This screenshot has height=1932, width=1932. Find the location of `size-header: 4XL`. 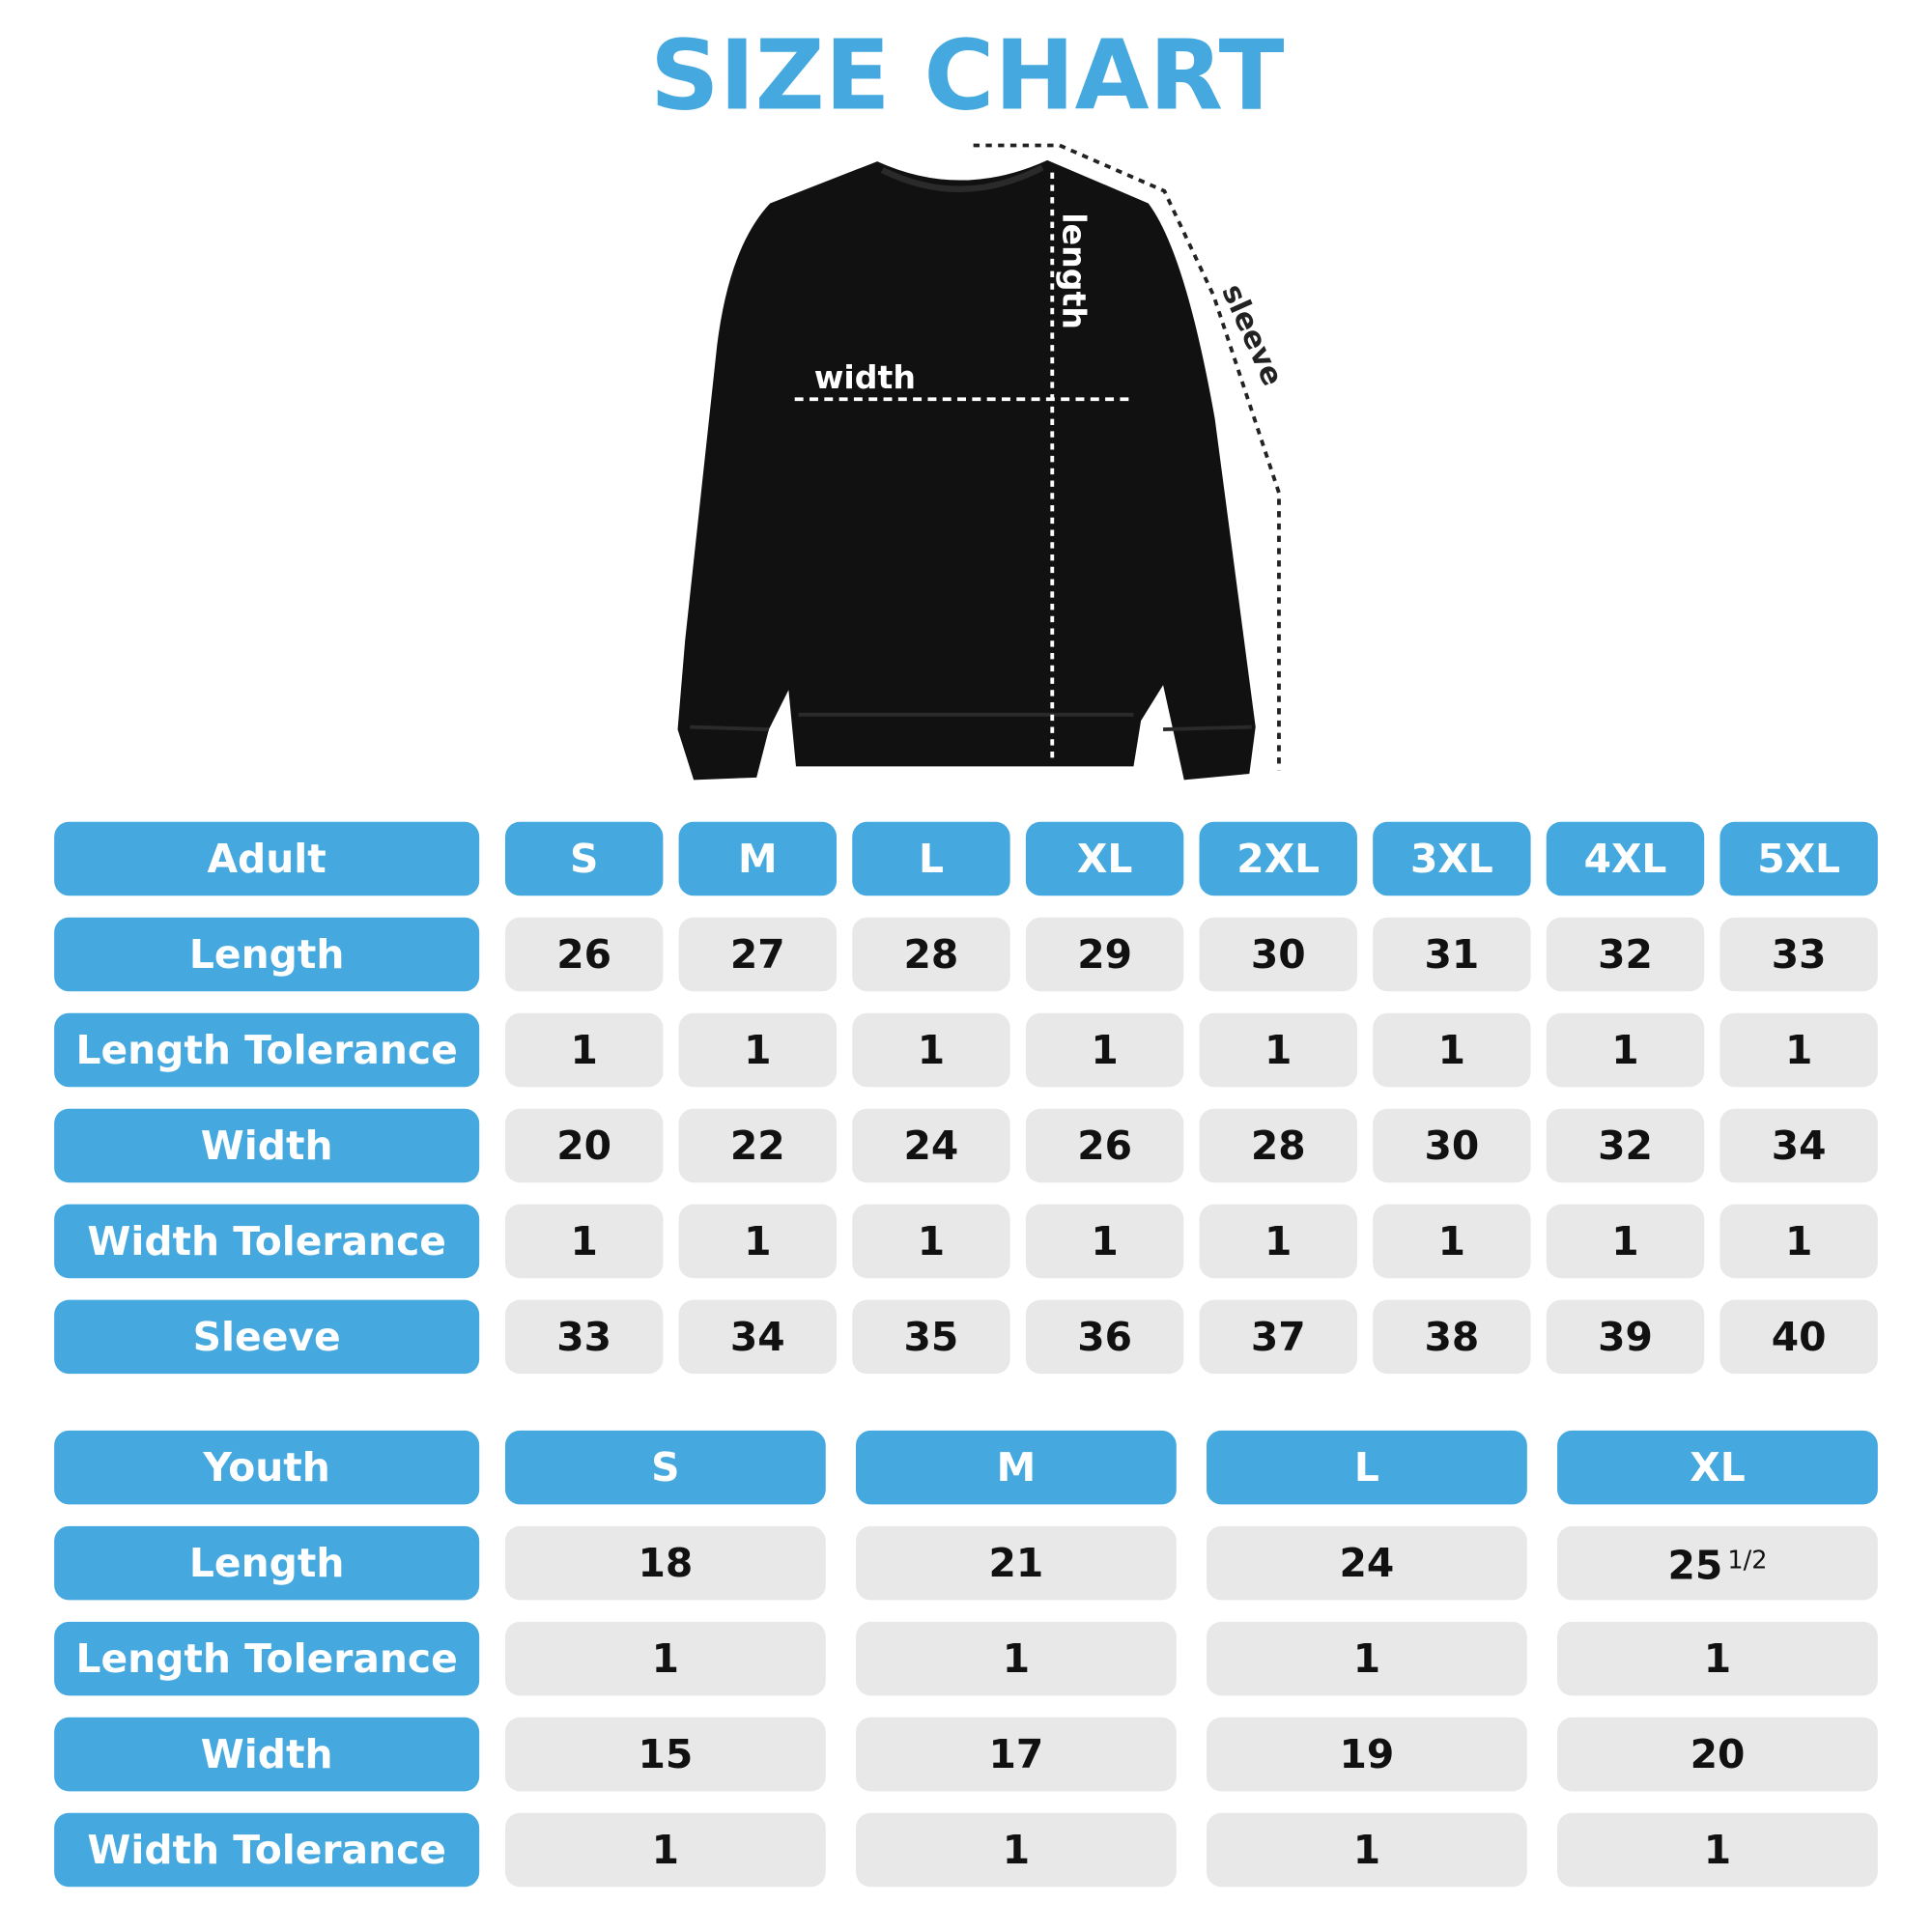

size-header: 4XL is located at coordinates (1625, 859).